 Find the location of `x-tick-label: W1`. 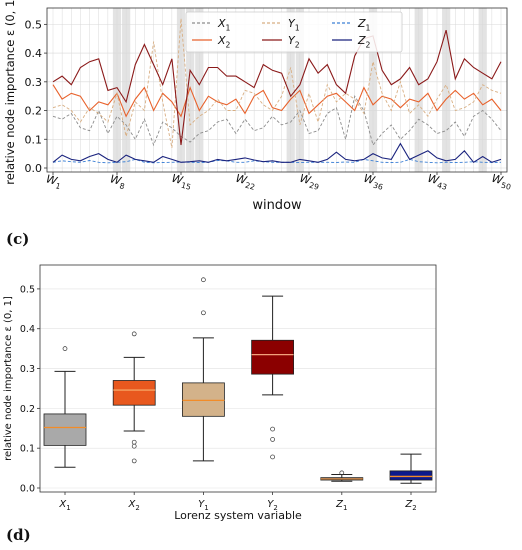

x-tick-label: W1 is located at coordinates (53, 181).